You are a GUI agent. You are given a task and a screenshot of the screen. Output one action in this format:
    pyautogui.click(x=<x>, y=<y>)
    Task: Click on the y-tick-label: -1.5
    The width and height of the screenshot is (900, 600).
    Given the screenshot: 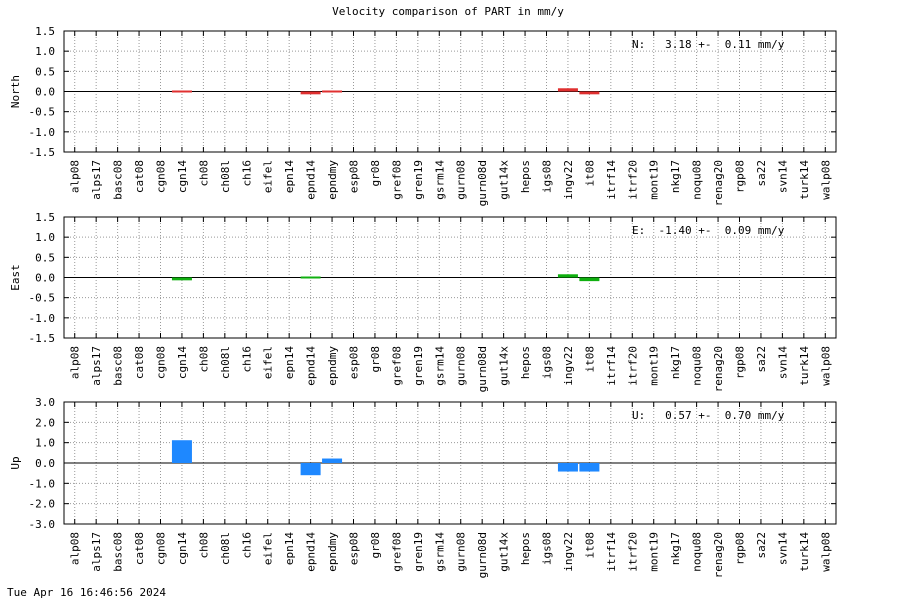 What is the action you would take?
    pyautogui.click(x=42, y=338)
    